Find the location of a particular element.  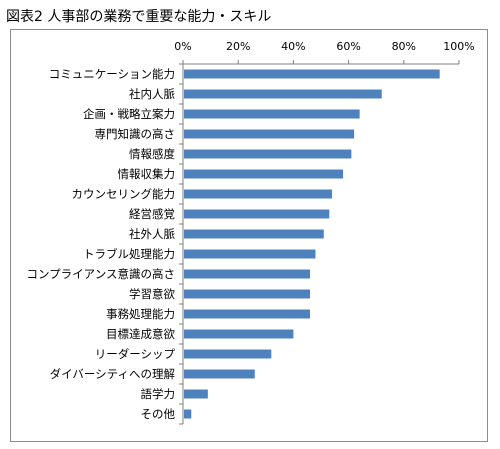

category-label: リーダーシップ is located at coordinates (135, 354).